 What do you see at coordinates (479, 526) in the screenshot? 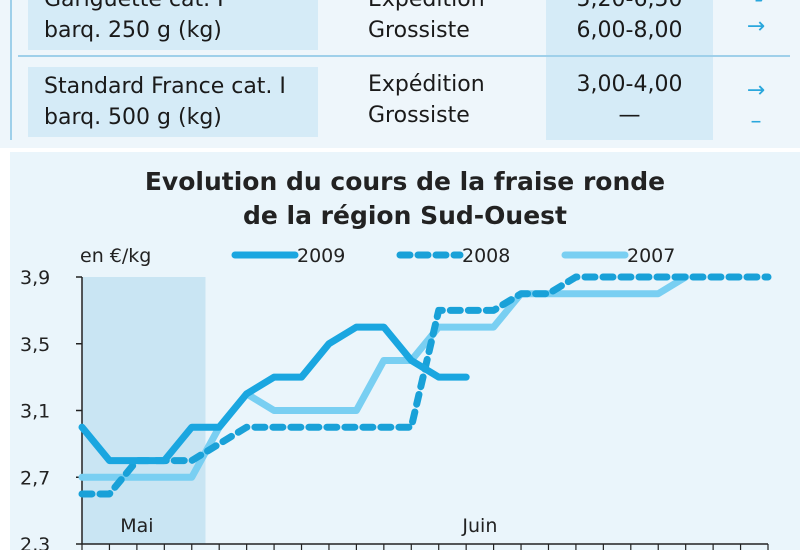
I see `month-label: Juin` at bounding box center [479, 526].